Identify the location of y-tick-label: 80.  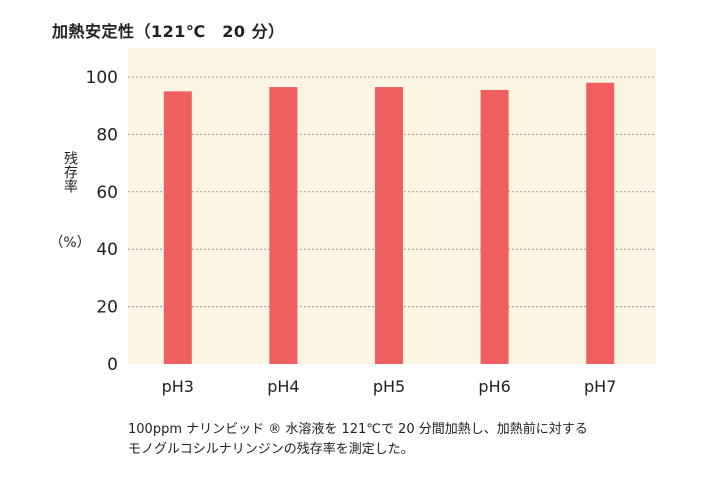
(107, 135).